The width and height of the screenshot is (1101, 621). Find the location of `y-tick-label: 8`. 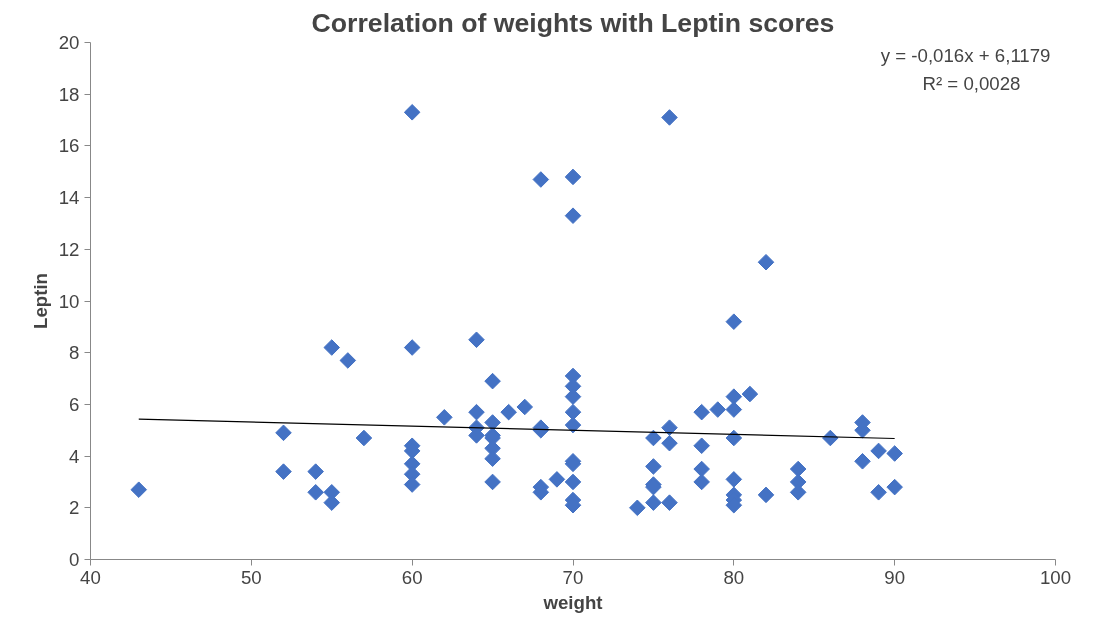

y-tick-label: 8 is located at coordinates (74, 353).